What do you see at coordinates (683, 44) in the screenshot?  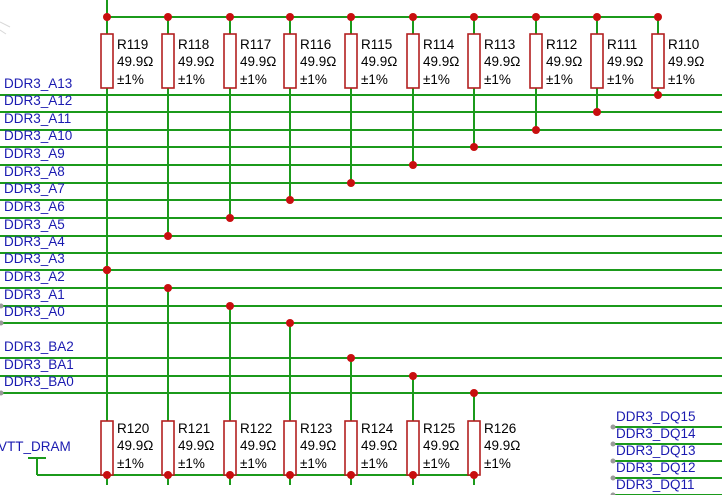 I see `ref-designator-r110: R110` at bounding box center [683, 44].